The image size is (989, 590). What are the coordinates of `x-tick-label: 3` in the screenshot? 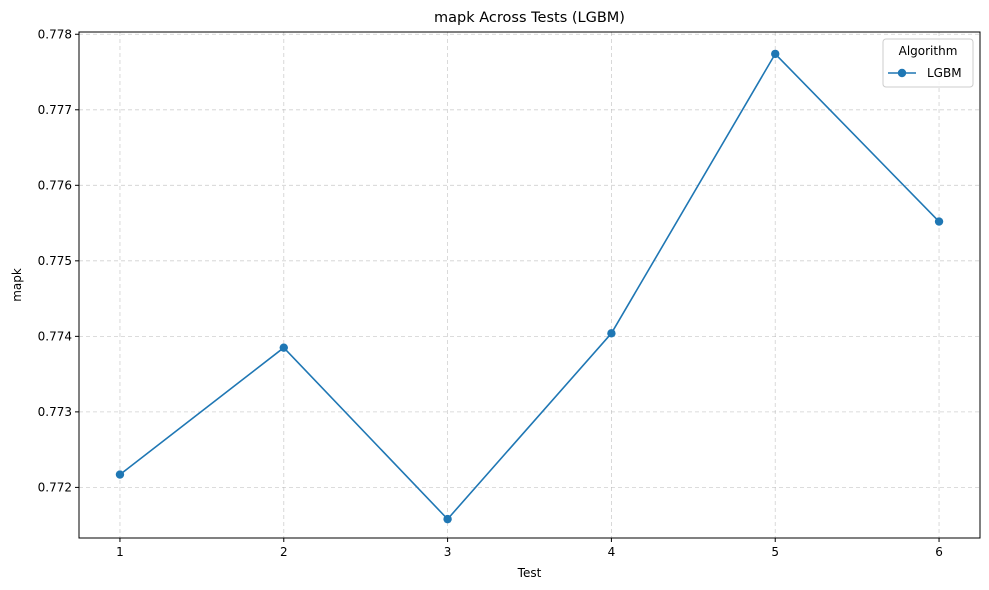 It's located at (448, 552).